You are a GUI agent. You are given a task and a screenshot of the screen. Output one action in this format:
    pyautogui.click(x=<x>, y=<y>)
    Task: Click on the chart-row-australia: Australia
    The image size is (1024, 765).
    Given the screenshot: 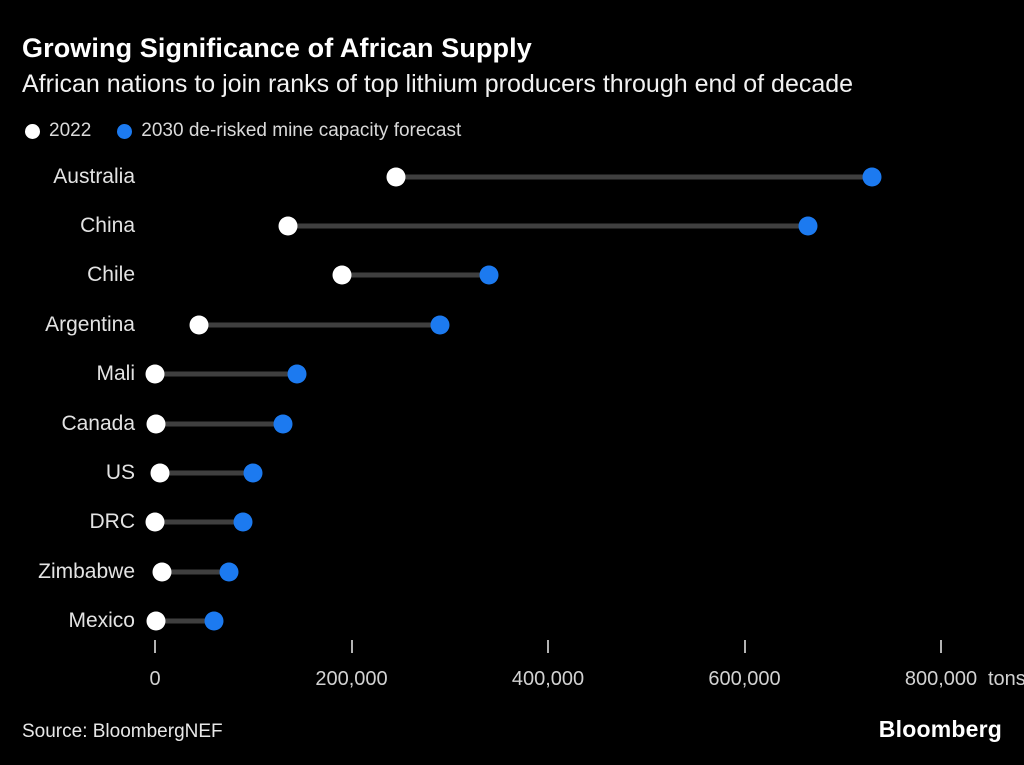 What is the action you would take?
    pyautogui.click(x=512, y=176)
    